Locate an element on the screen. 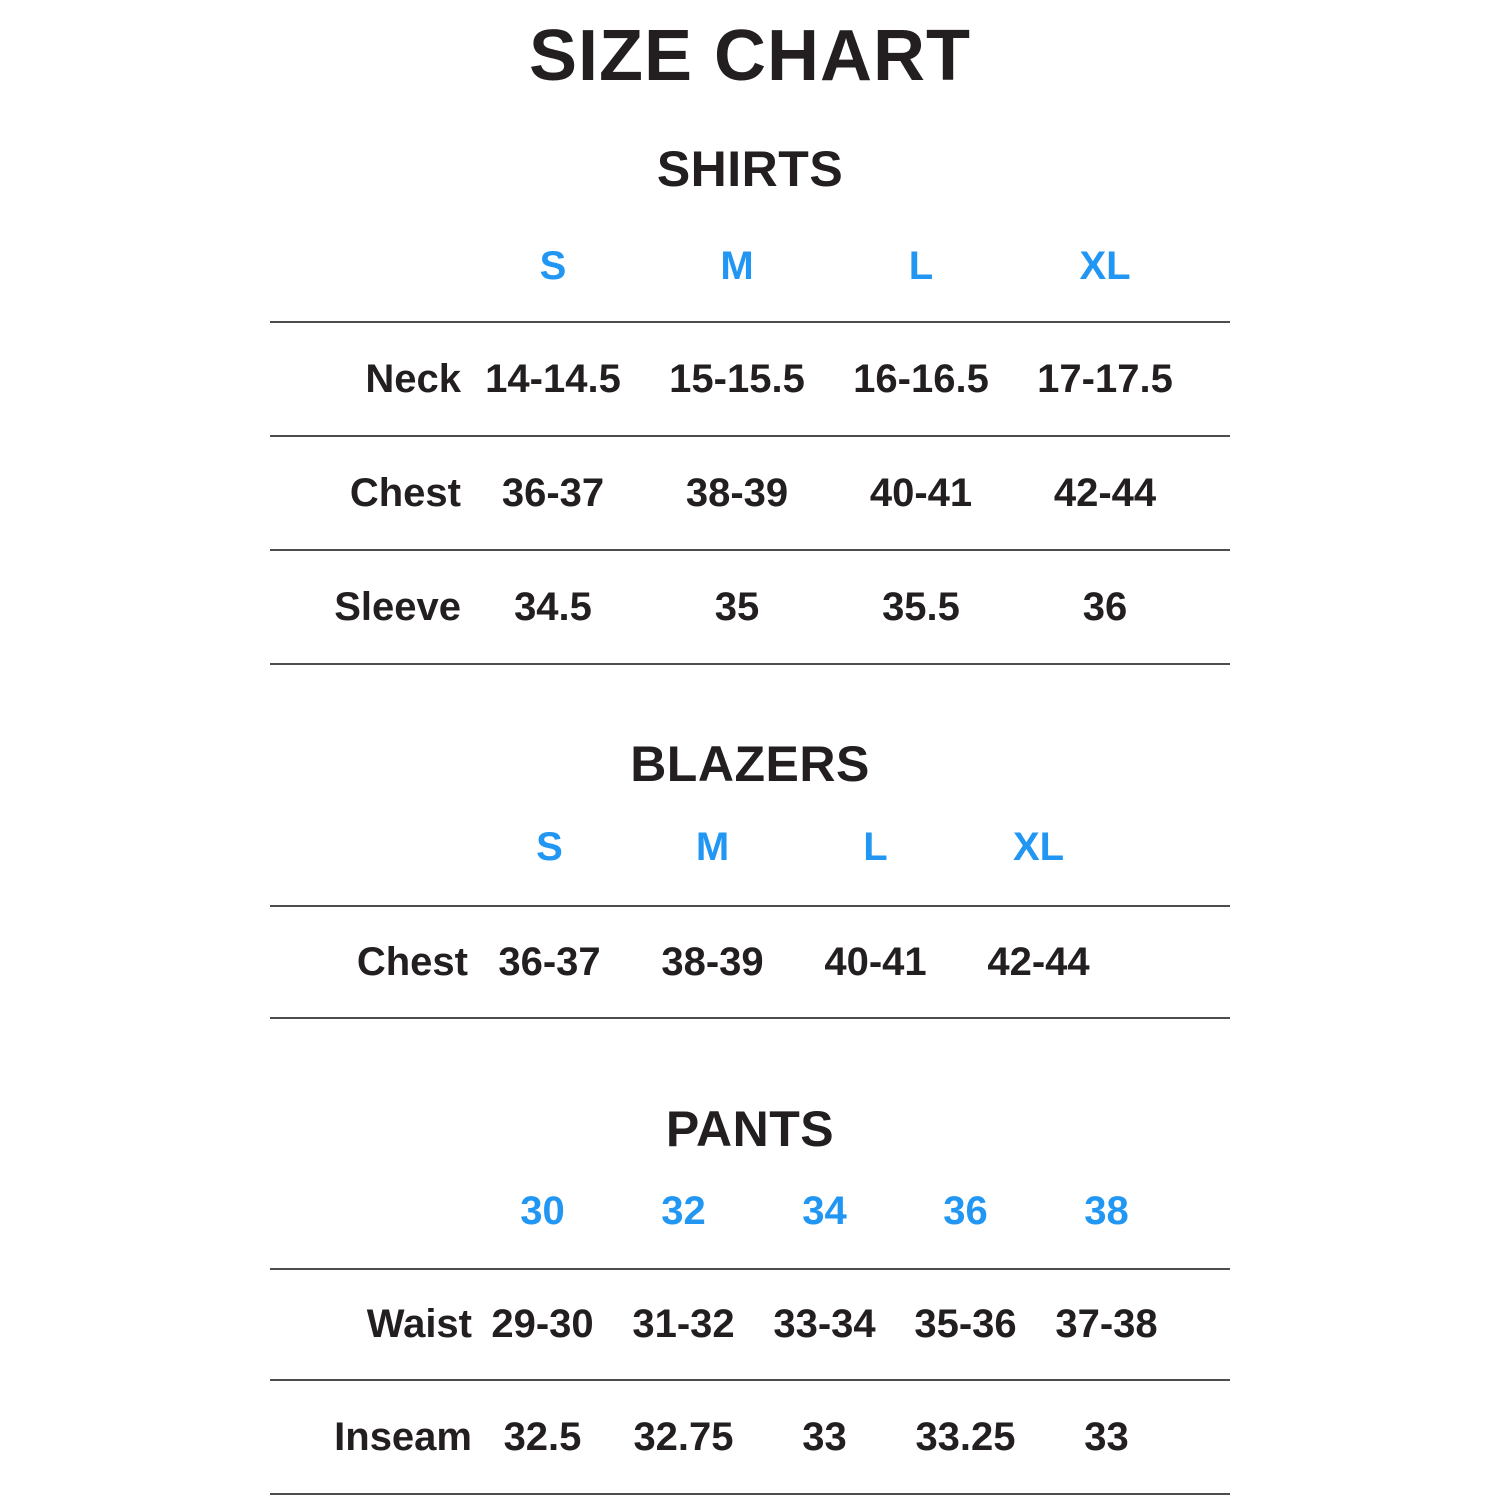 Image resolution: width=1500 pixels, height=1500 pixels. value-cell: 34.5 is located at coordinates (553, 607).